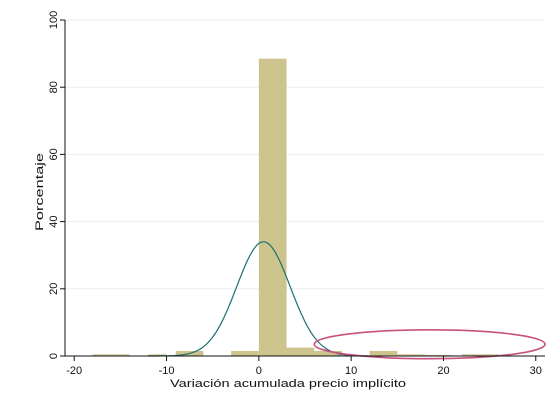 The image size is (552, 408). I want to click on x-tick-labels: -20 -10 0 10 20 30, so click(304, 371).